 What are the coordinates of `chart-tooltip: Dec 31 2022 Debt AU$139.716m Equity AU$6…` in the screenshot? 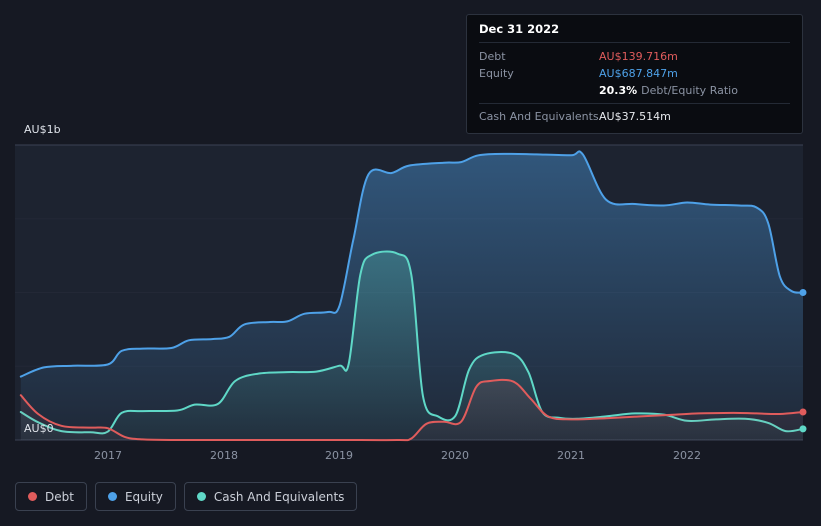 It's located at (634, 74).